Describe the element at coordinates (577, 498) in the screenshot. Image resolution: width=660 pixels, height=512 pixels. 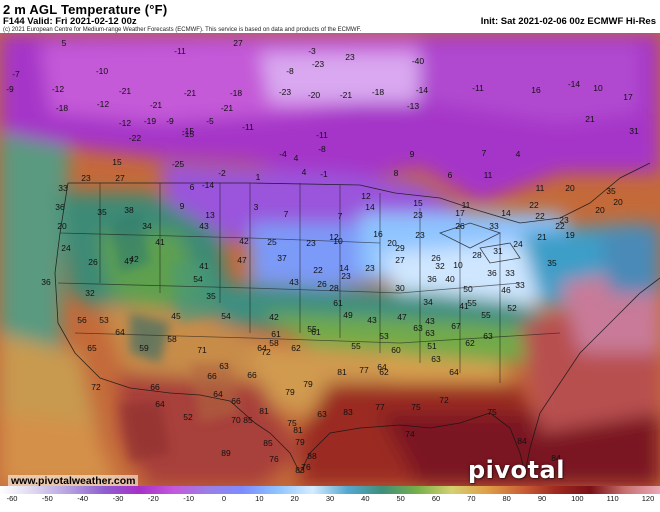
I see `colorbar-tick: 100` at that location.